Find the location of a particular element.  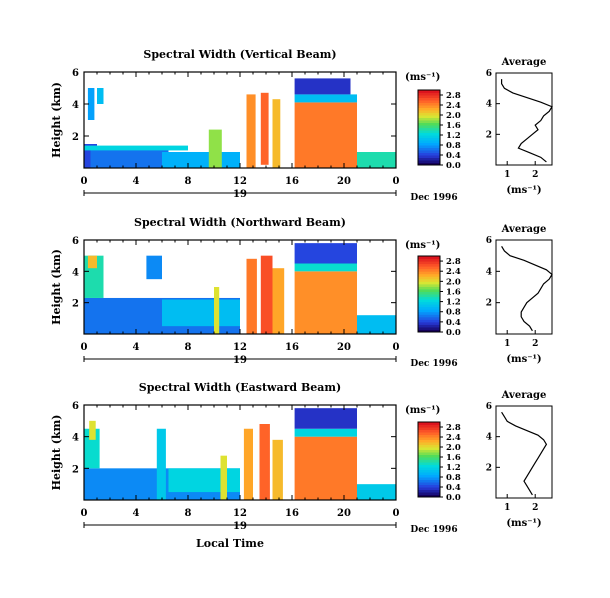

x-tick-label: 12 is located at coordinates (240, 347).